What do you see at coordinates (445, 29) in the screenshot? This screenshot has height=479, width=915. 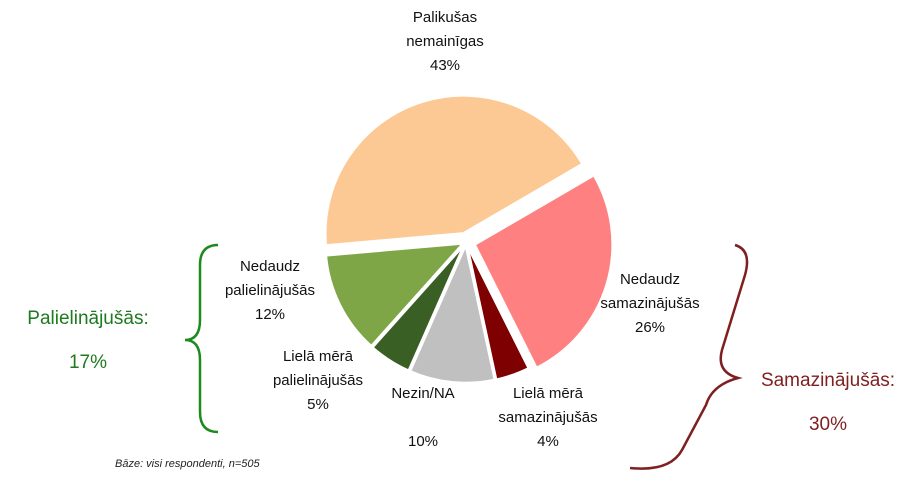 I see `slice-label: Palikušas nemainīgas` at bounding box center [445, 29].